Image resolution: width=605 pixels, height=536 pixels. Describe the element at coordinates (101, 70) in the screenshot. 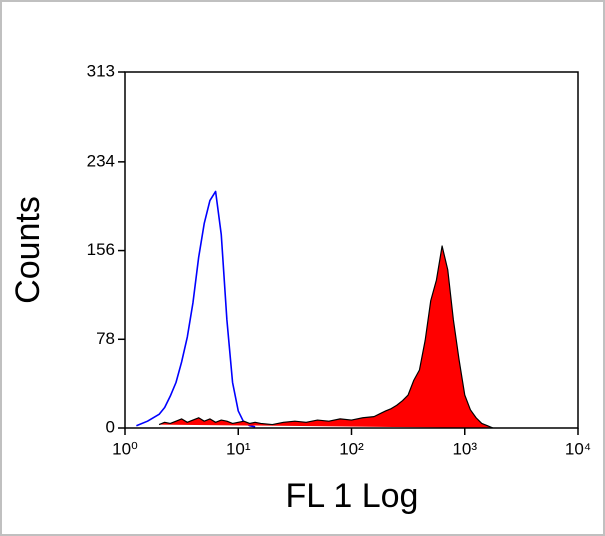

I see `y-tick-label: 313` at that location.